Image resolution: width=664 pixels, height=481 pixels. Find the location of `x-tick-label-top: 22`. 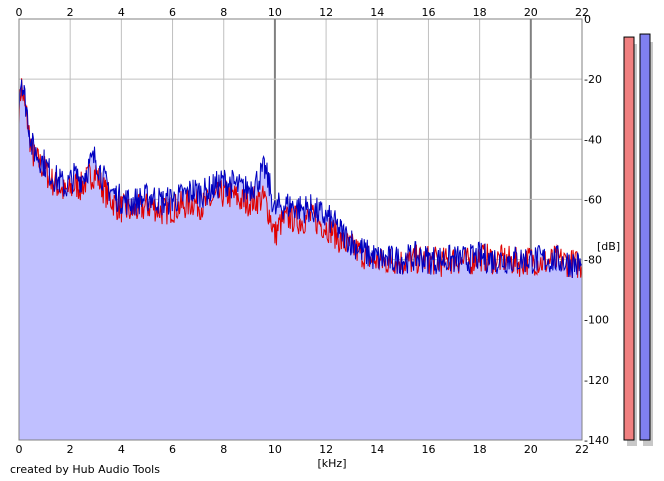

x-tick-label-top: 22 is located at coordinates (582, 12).